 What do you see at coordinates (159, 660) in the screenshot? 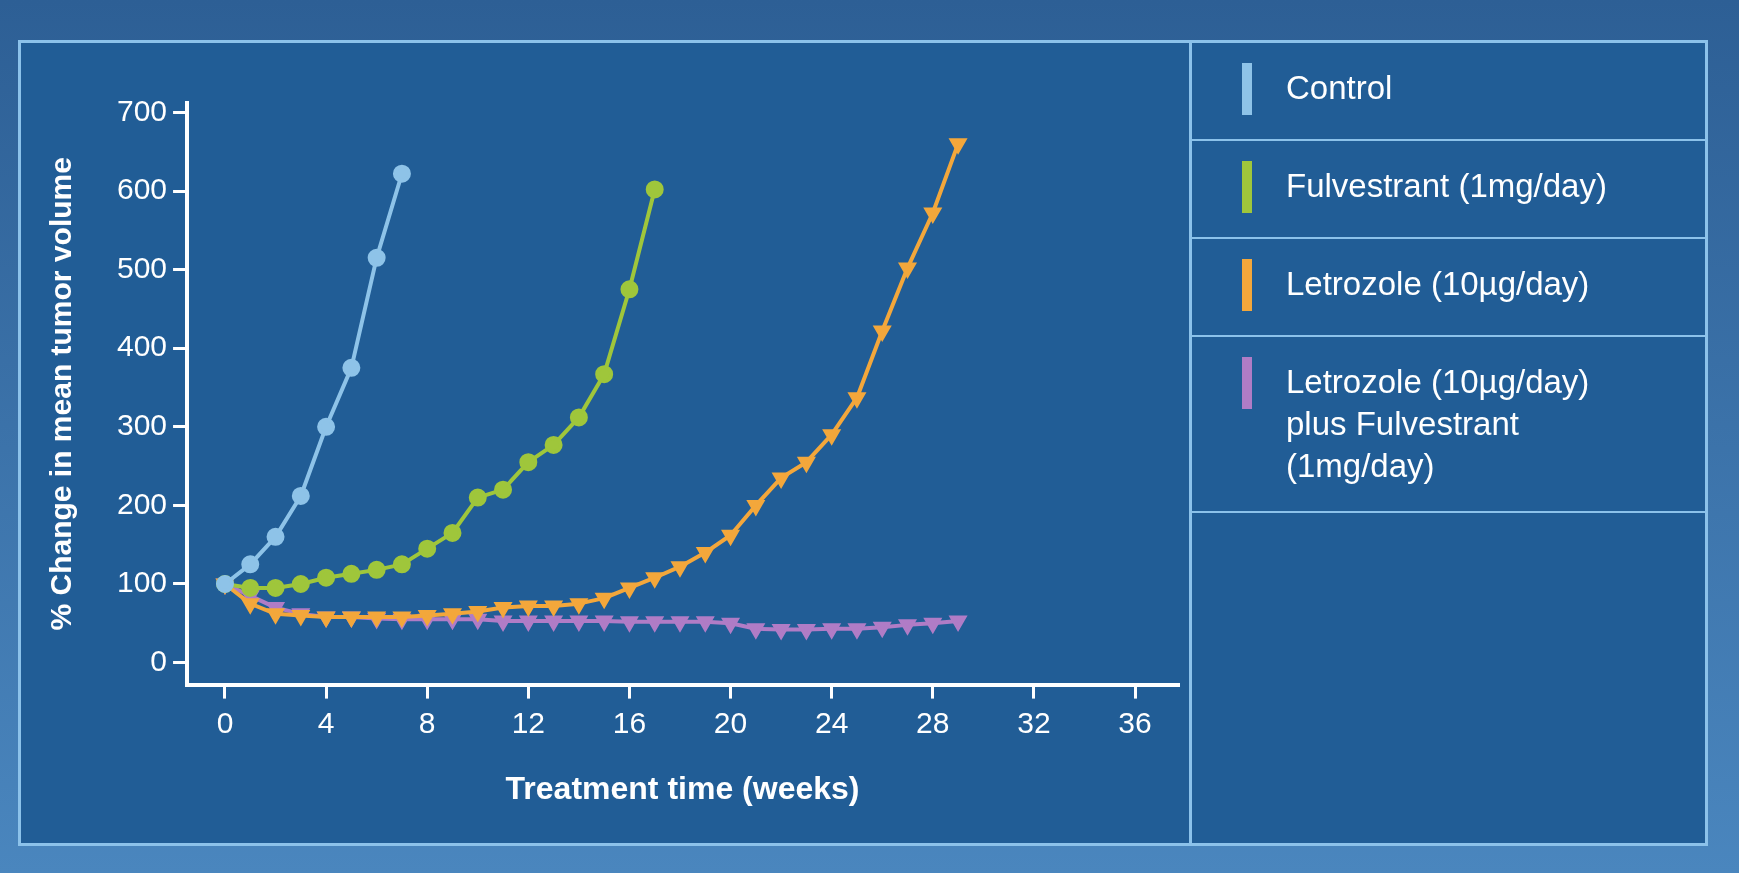
I see `y-tick-label: 0` at bounding box center [159, 660].